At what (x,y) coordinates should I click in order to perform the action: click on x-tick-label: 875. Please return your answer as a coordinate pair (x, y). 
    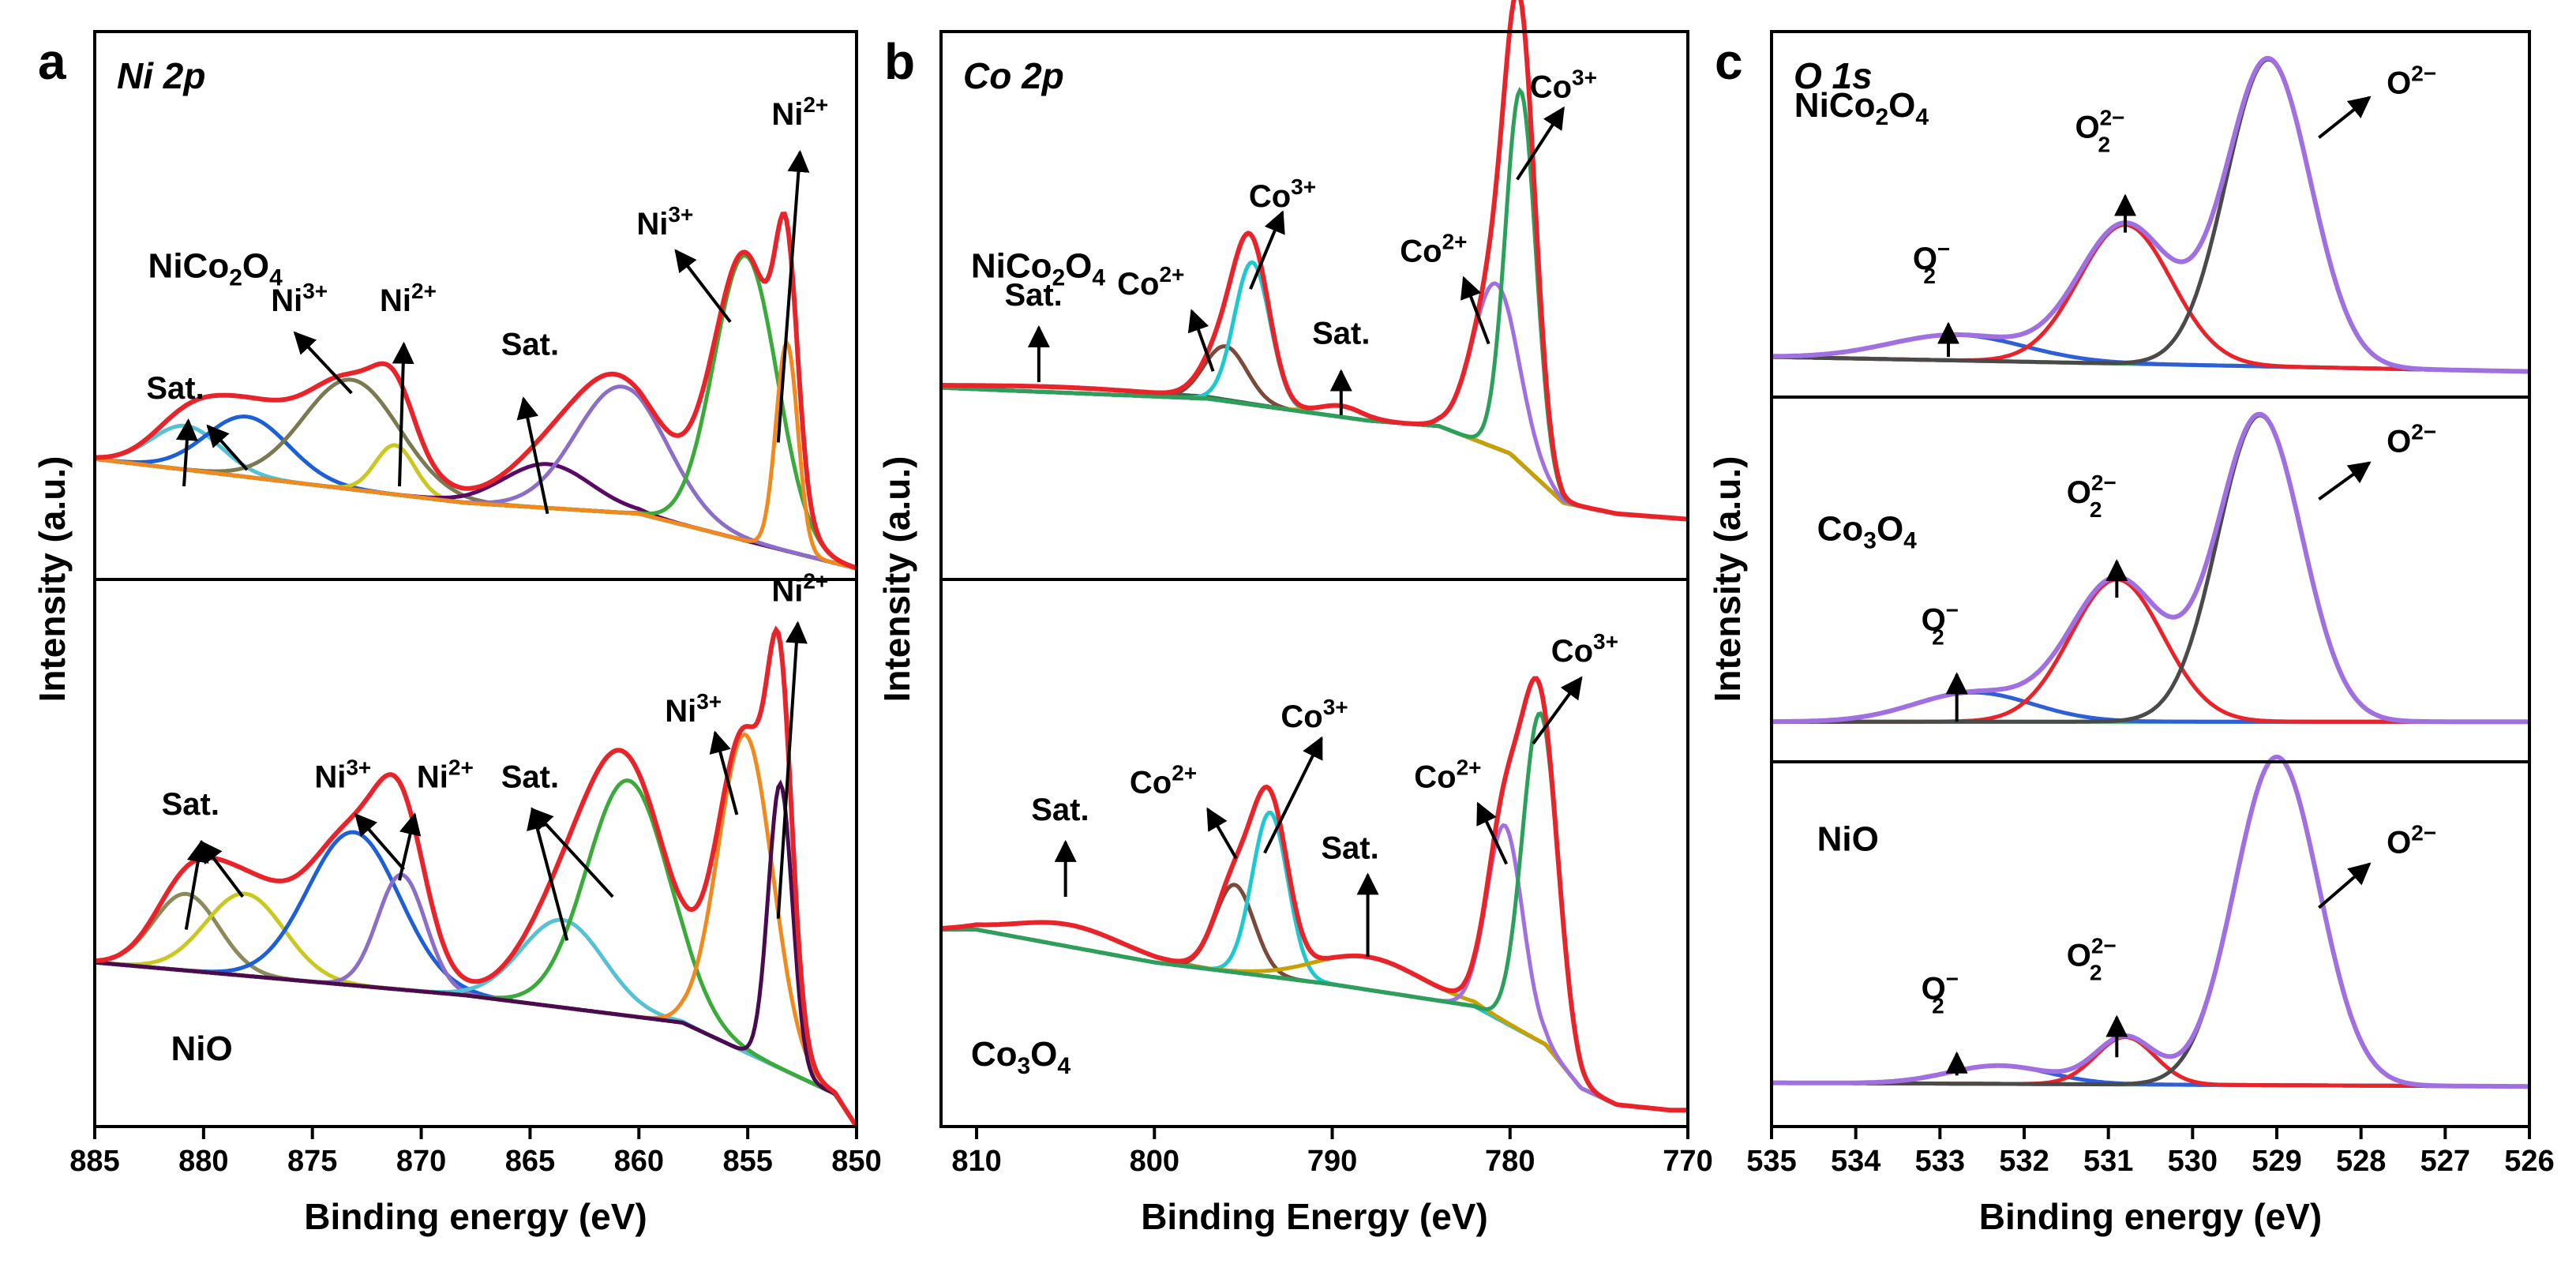
    Looking at the image, I should click on (312, 1161).